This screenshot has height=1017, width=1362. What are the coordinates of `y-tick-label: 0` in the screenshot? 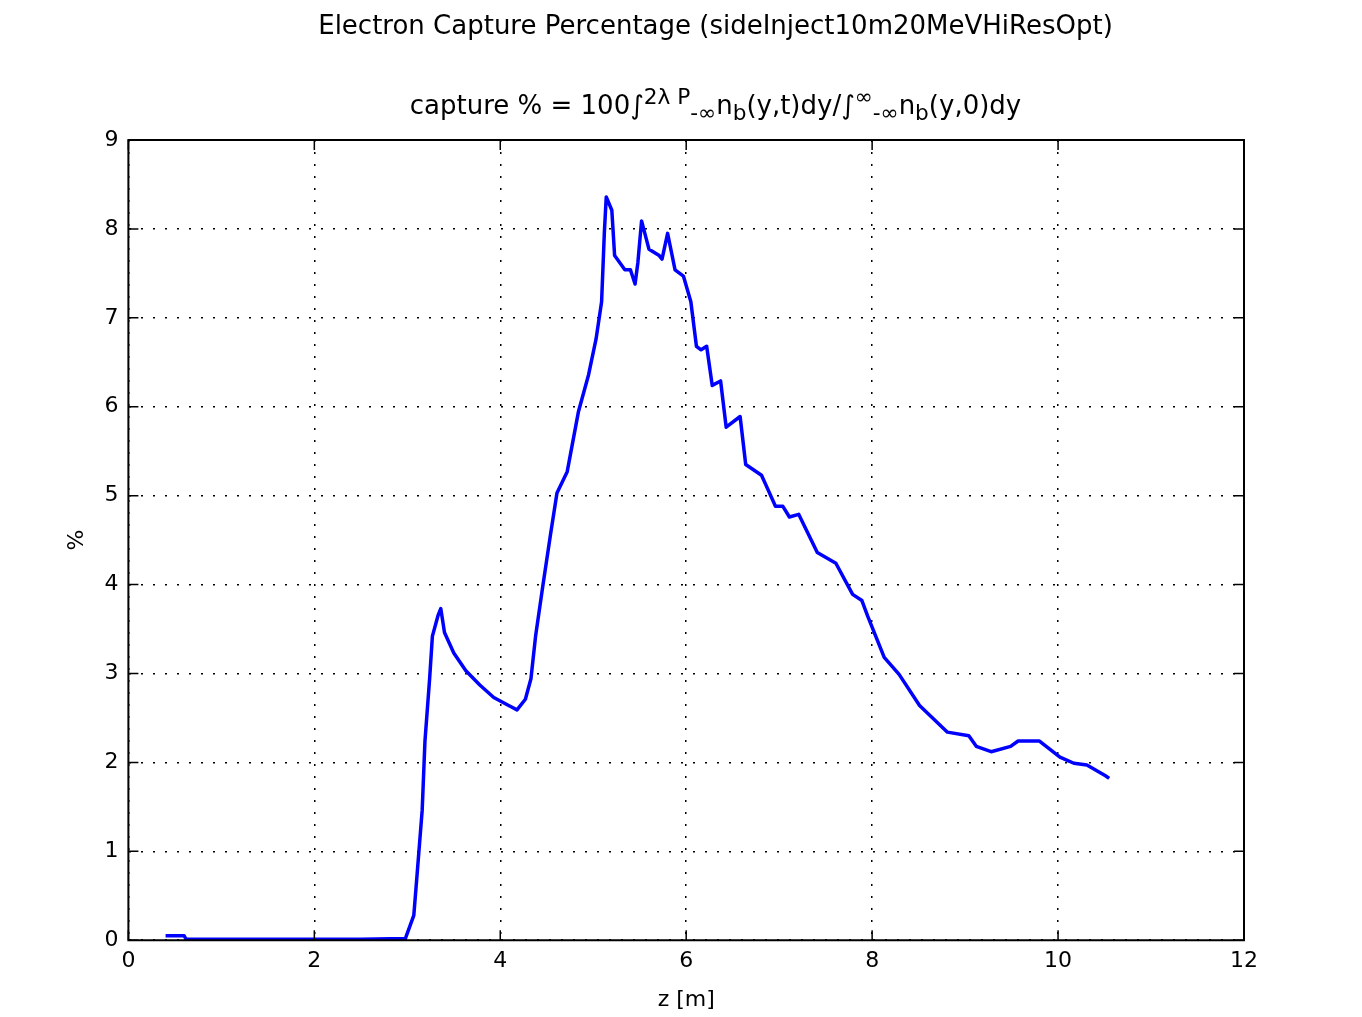 It's located at (111, 938).